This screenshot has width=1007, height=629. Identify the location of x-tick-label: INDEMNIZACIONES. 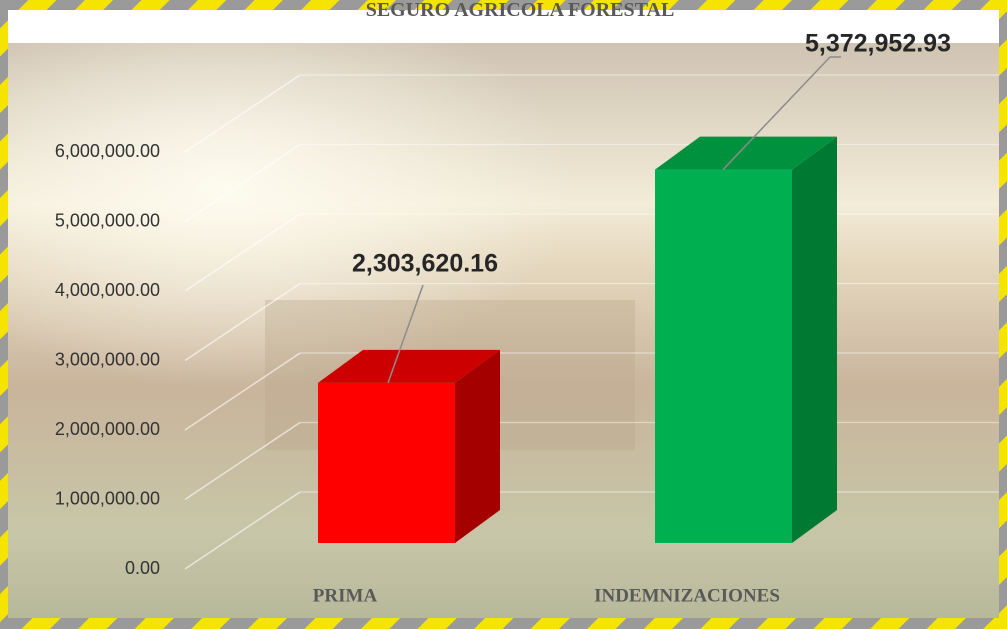
(687, 595).